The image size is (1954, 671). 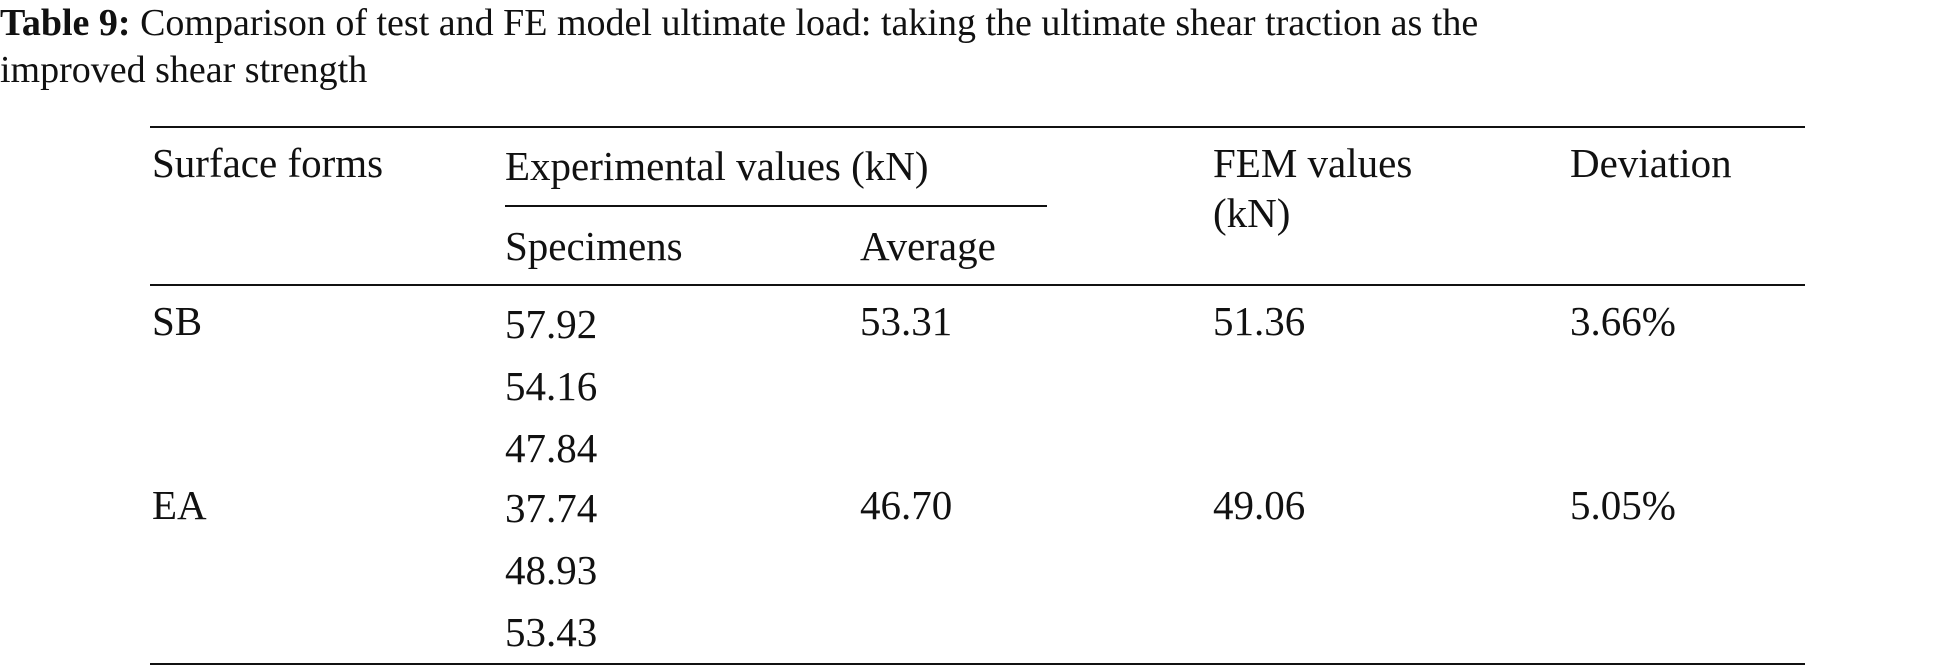 What do you see at coordinates (551, 448) in the screenshot?
I see `specimen-value: 47.84` at bounding box center [551, 448].